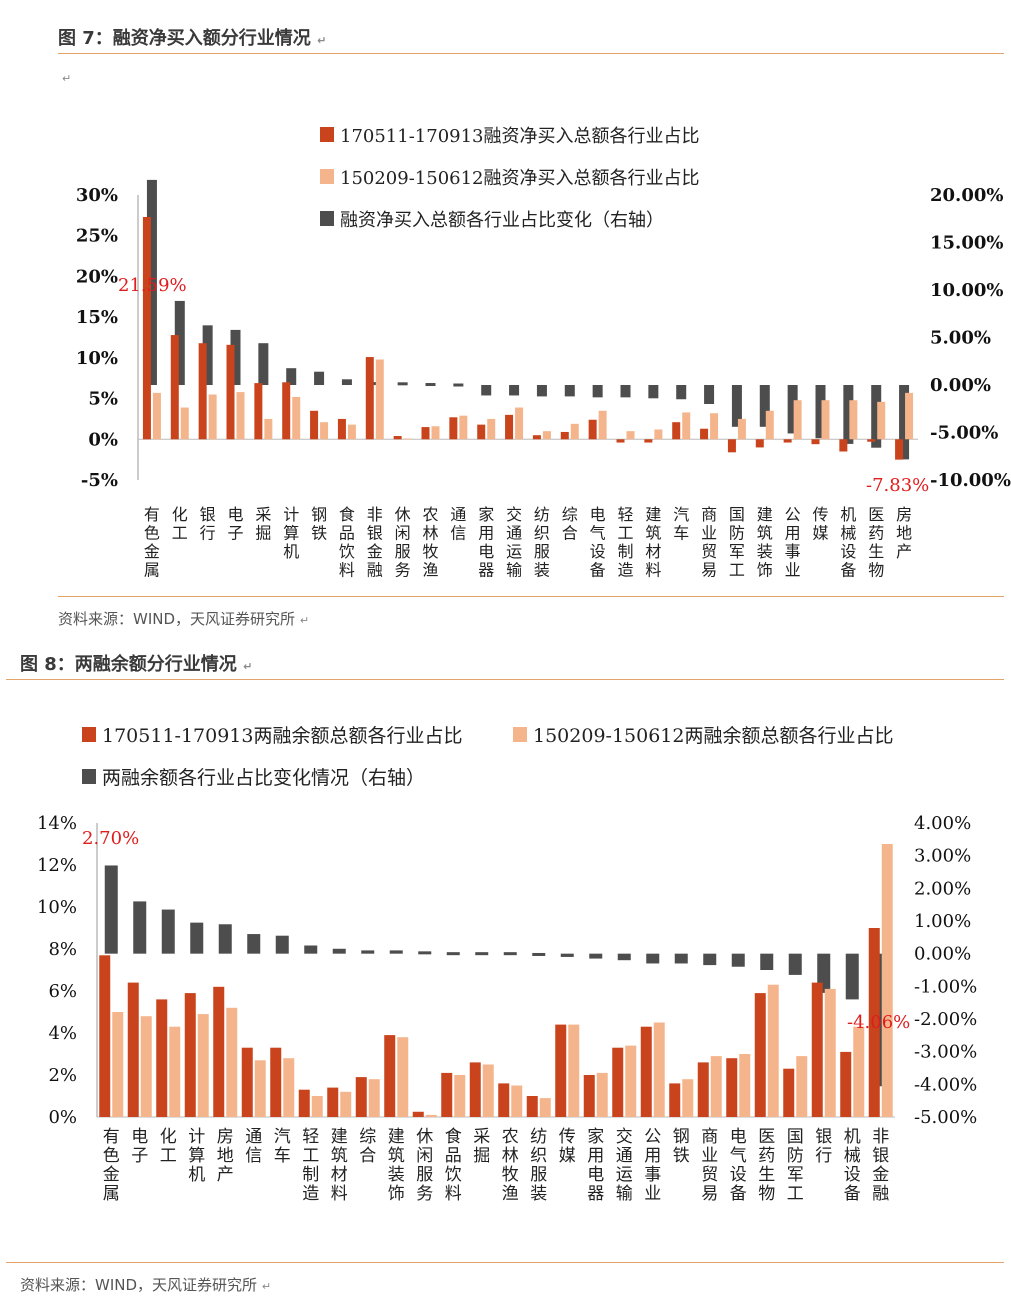  What do you see at coordinates (146, 1285) in the screenshot?
I see `figure8-source: 资料来源：WIND，天风证券研究所 ↵` at bounding box center [146, 1285].